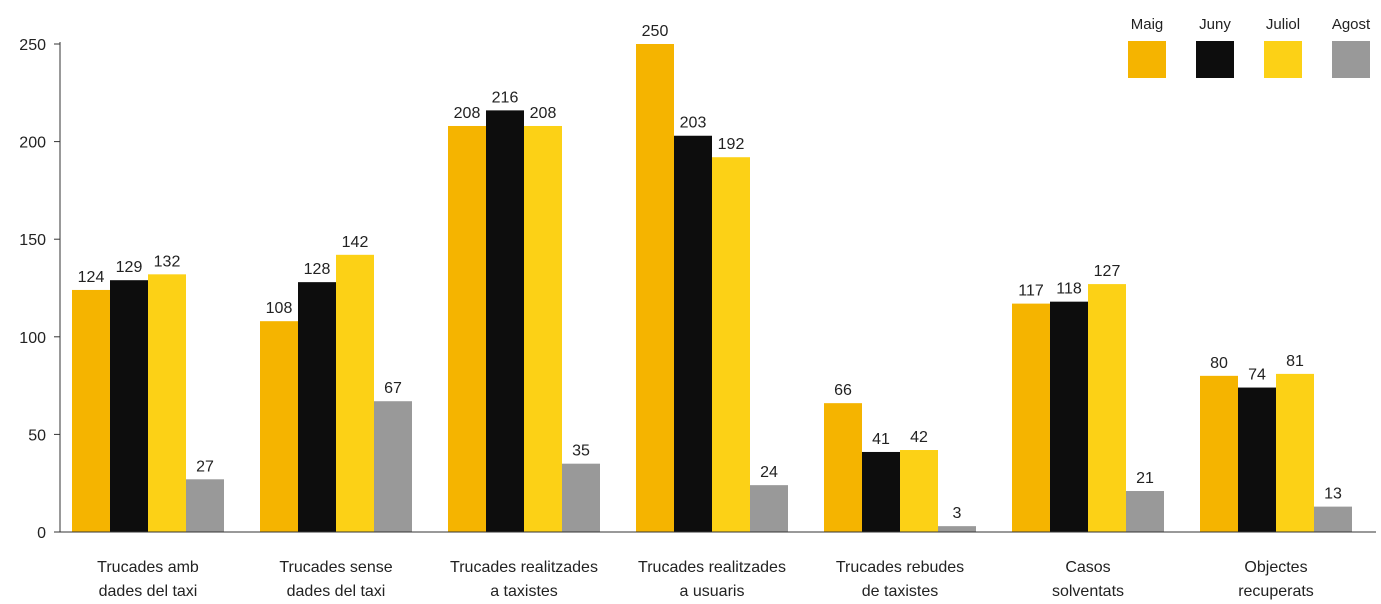  I want to click on data-label: 129, so click(129, 267).